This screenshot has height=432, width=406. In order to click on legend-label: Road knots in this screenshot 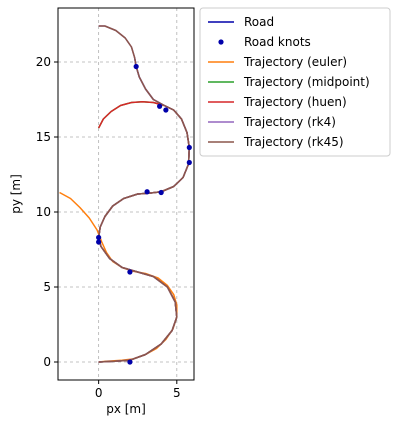, I will do `click(277, 42)`.